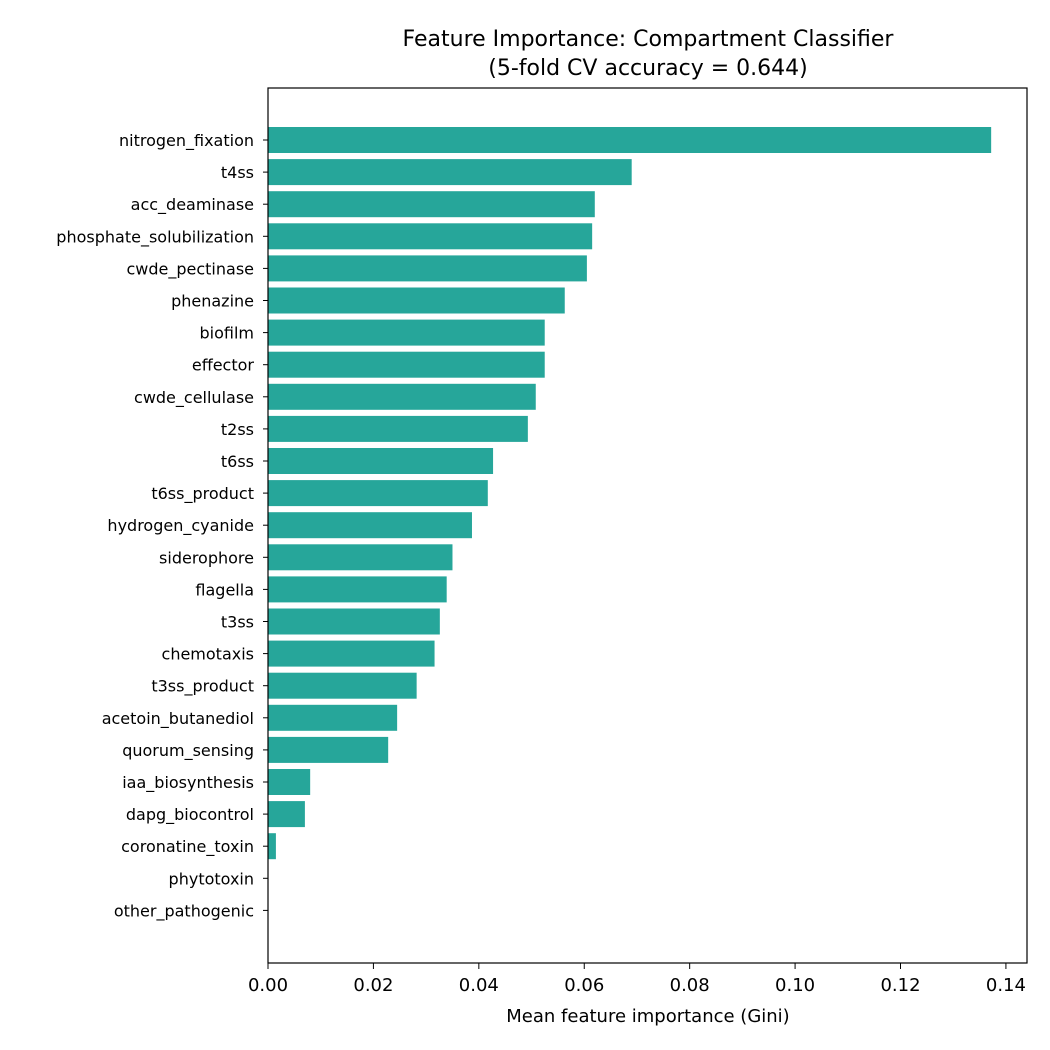 Image resolution: width=1050 pixels, height=1050 pixels. Describe the element at coordinates (342, 686) in the screenshot. I see `bar-t3ss-product` at that location.